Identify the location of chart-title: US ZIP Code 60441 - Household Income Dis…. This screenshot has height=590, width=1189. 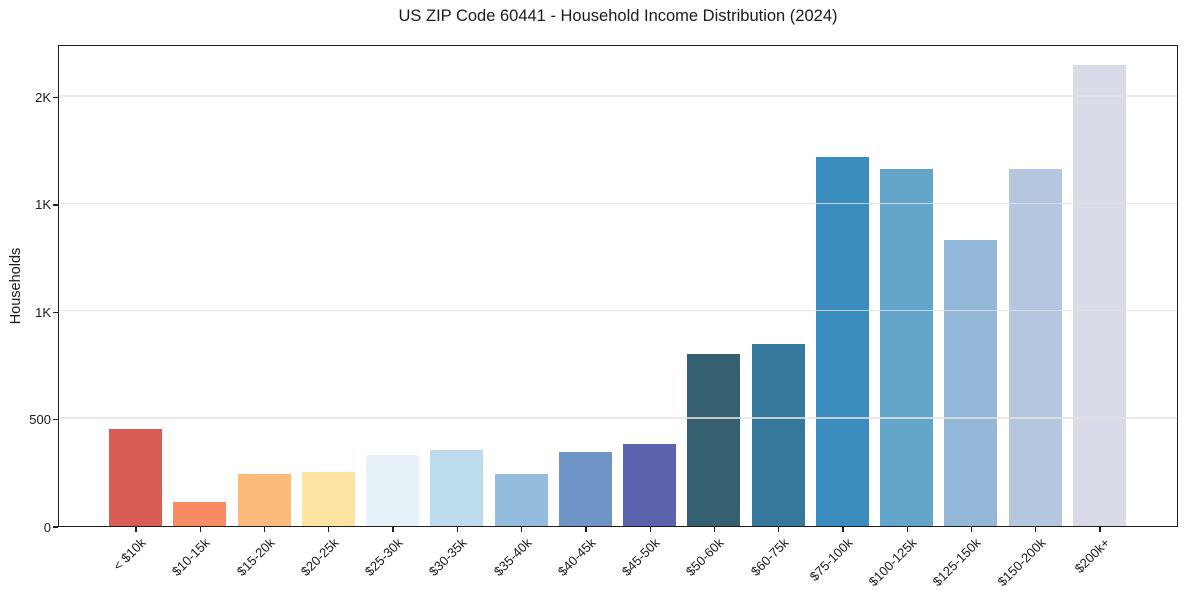
(618, 16).